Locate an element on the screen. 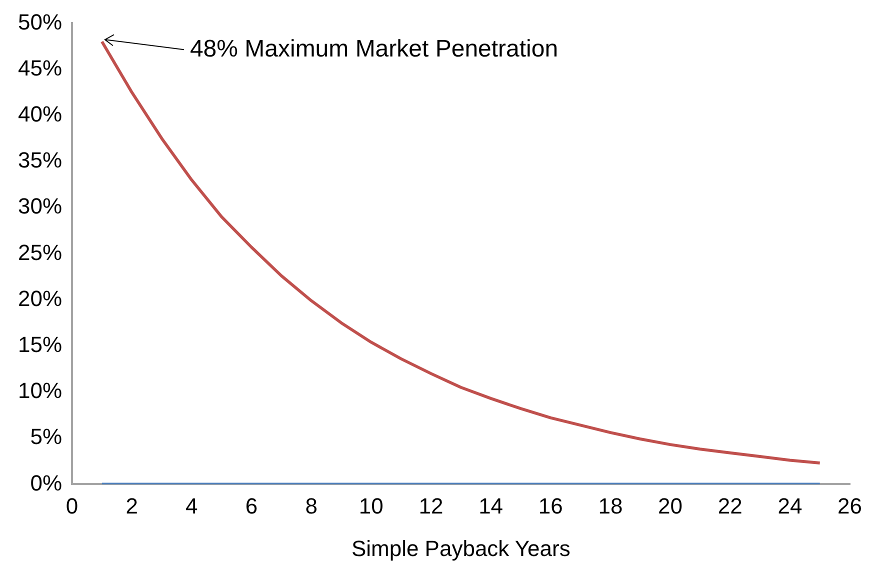  y-tick-label: 15% is located at coordinates (40, 344).